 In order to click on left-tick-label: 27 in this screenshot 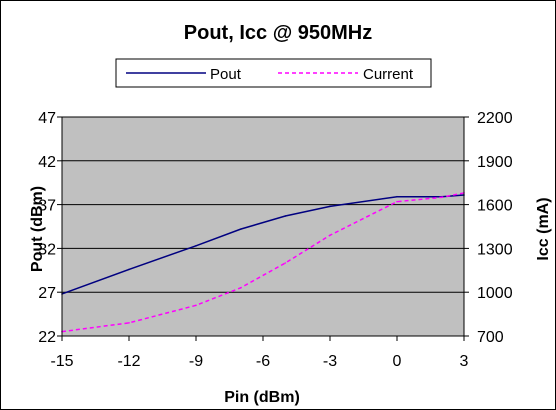, I will do `click(47, 293)`.